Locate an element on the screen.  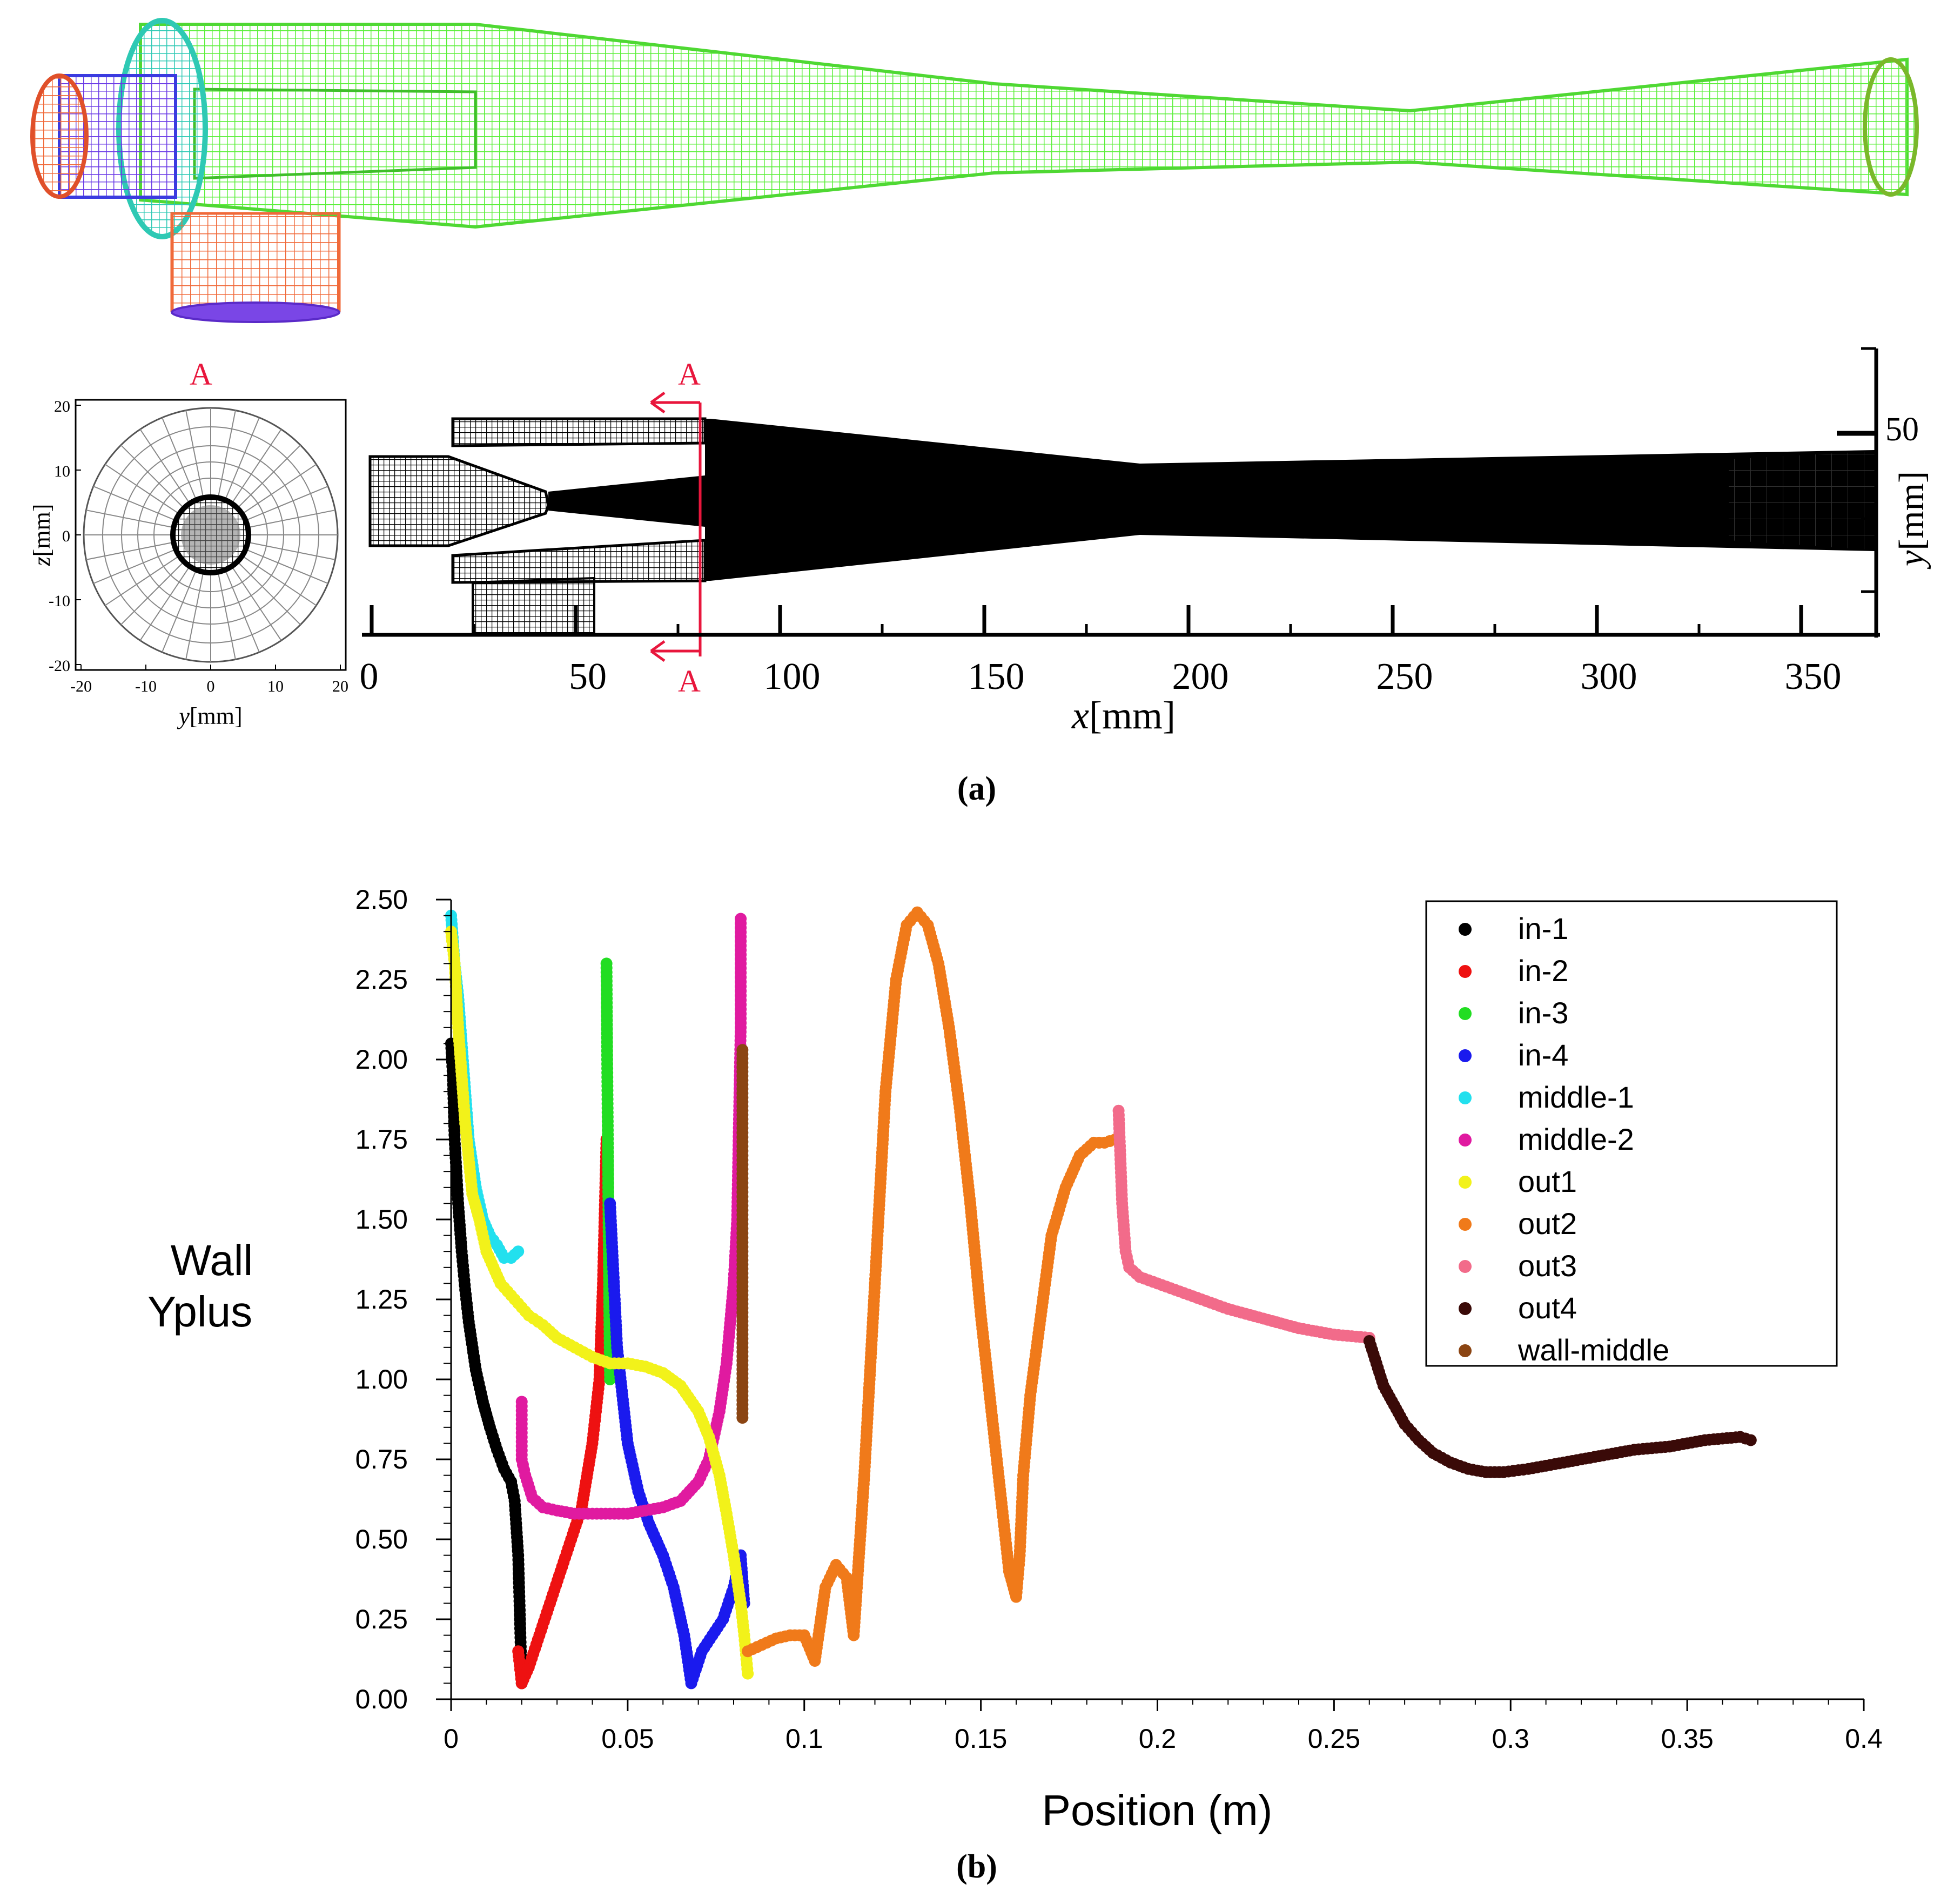
x-tick-label: 0.4 is located at coordinates (1864, 1739).